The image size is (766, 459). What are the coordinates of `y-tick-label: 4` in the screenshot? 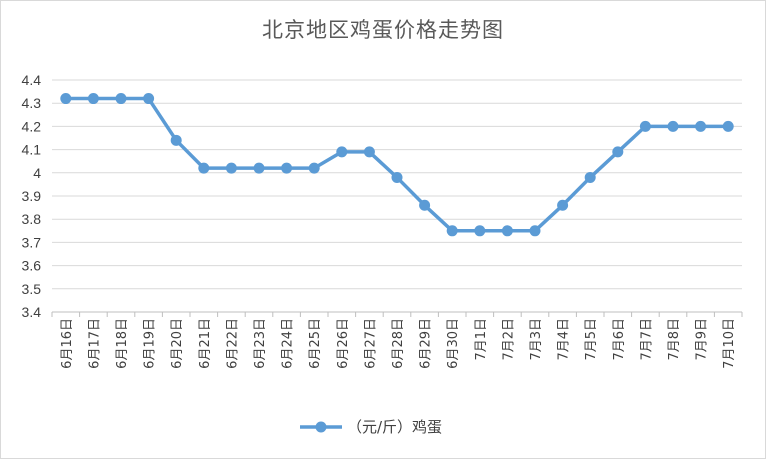 It's located at (37, 173).